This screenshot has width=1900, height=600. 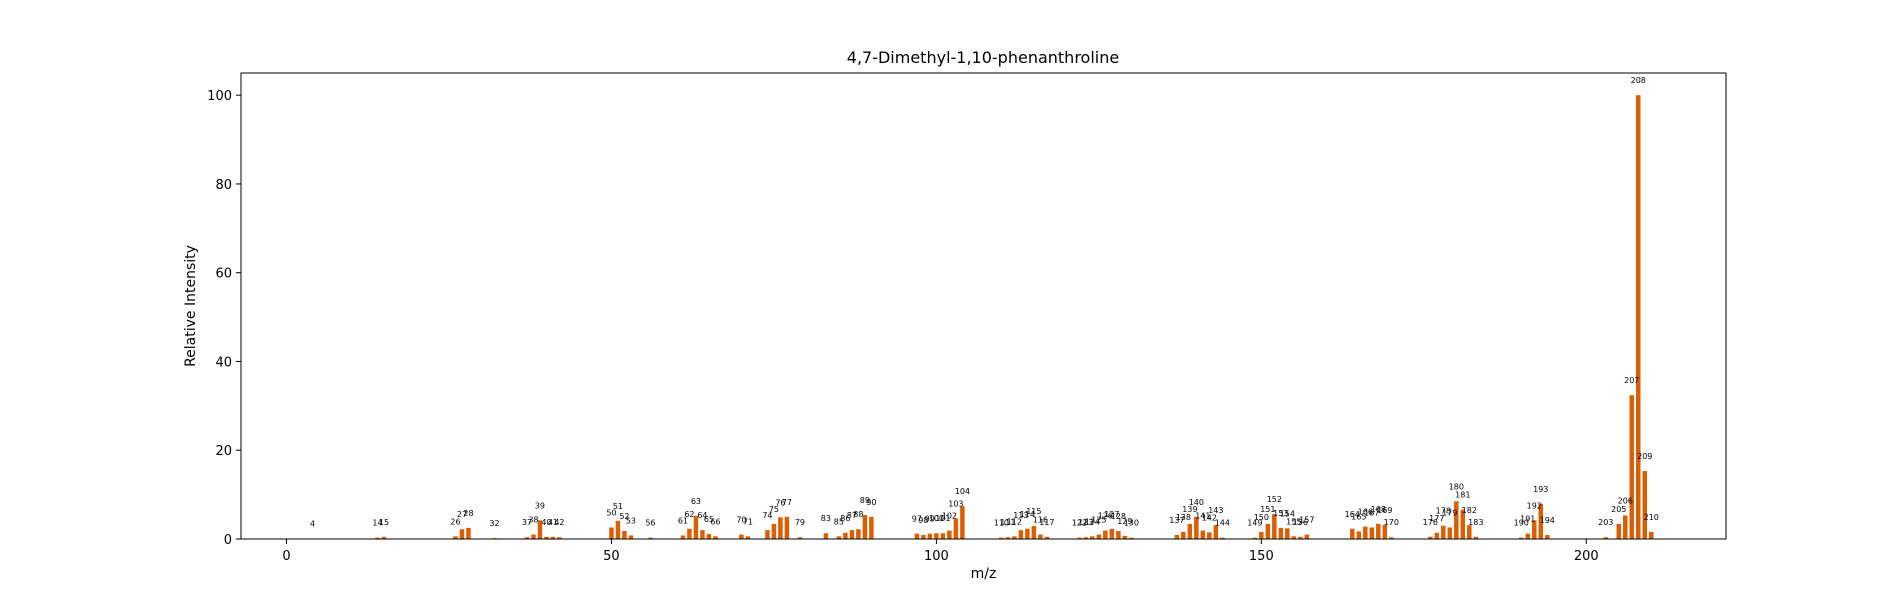 I want to click on x-axis-label: m/z, so click(x=984, y=574).